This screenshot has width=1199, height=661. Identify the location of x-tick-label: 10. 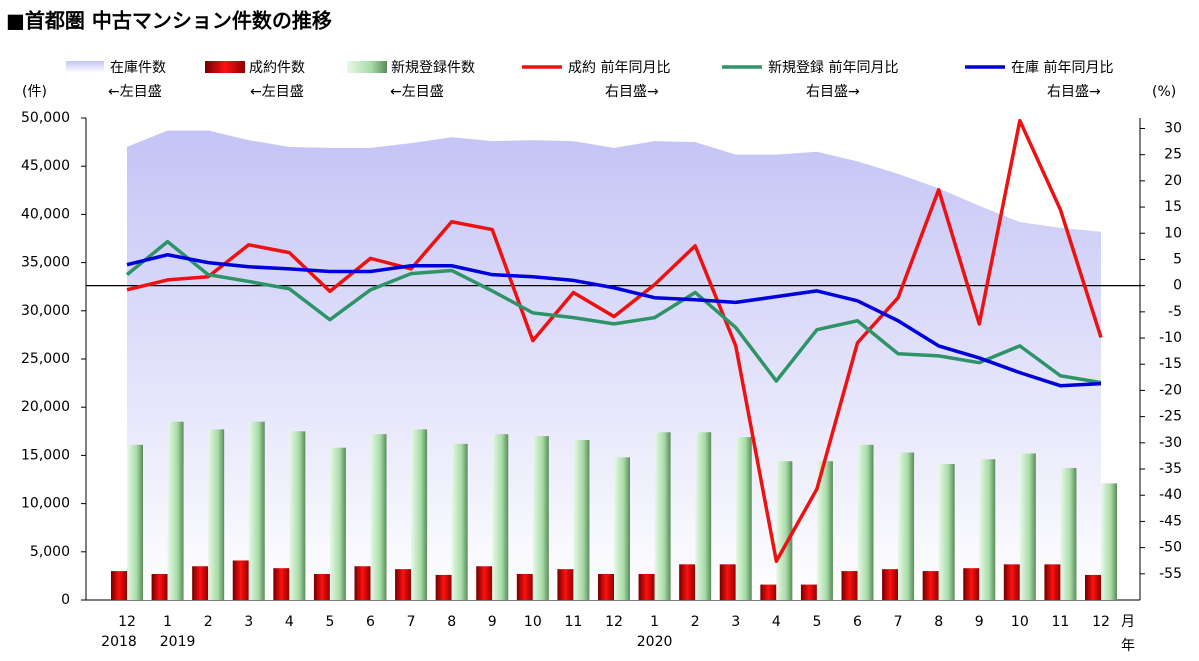
(1020, 622).